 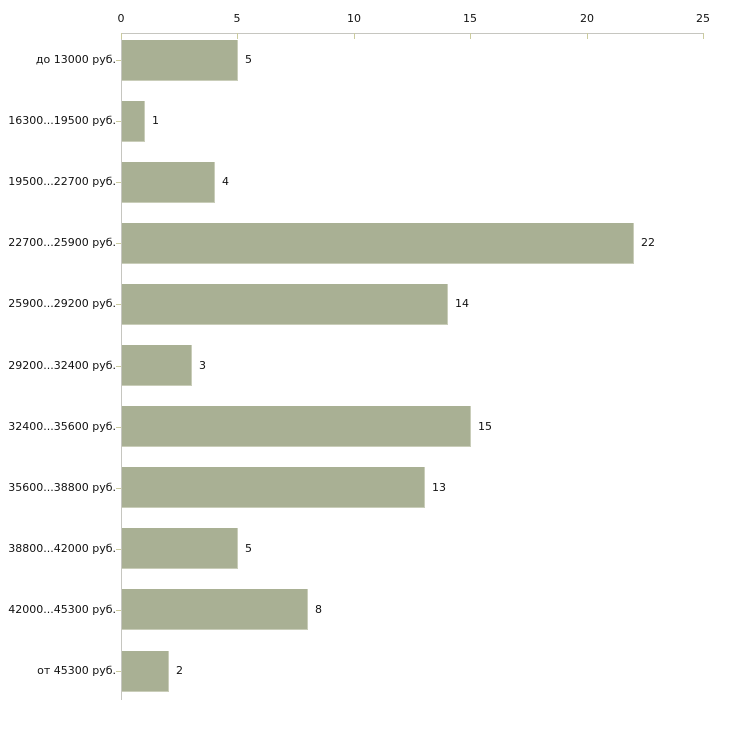 I want to click on x-axis-tick-label: 15, so click(x=470, y=18).